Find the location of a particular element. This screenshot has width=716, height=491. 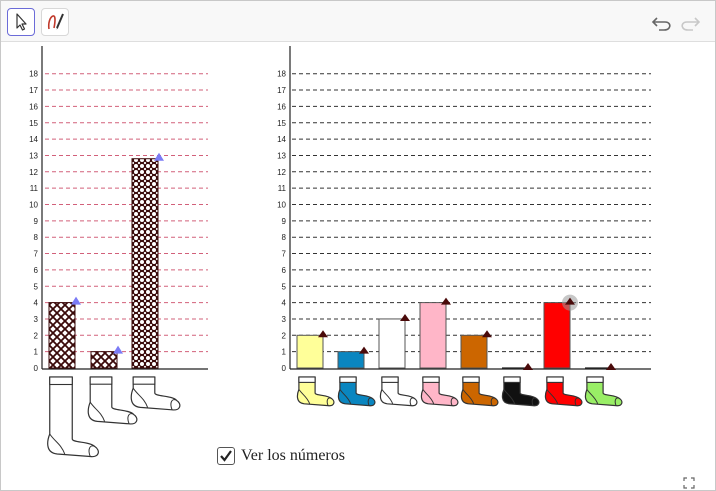

pen-tool-button is located at coordinates (55, 22).